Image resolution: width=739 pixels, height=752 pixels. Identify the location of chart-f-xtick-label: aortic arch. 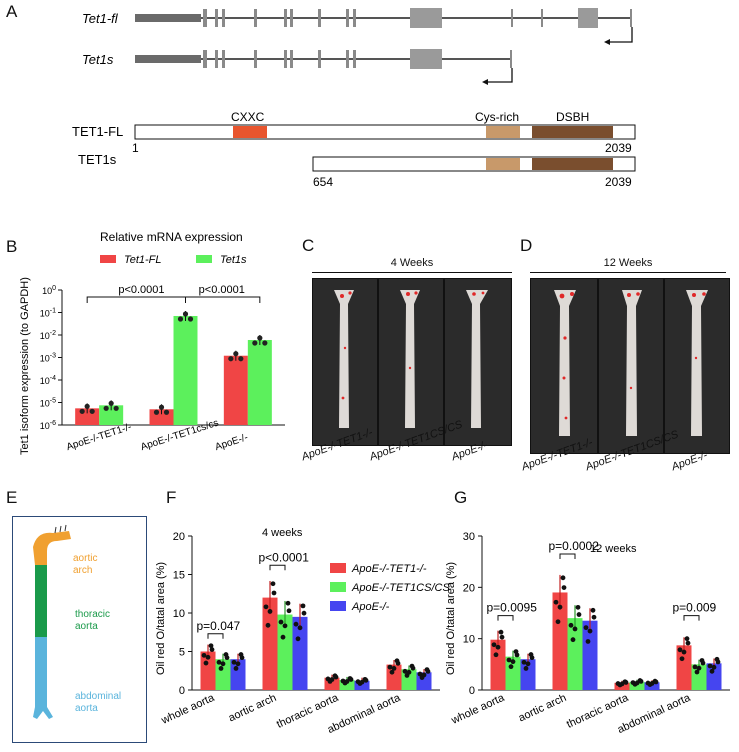
(253, 708).